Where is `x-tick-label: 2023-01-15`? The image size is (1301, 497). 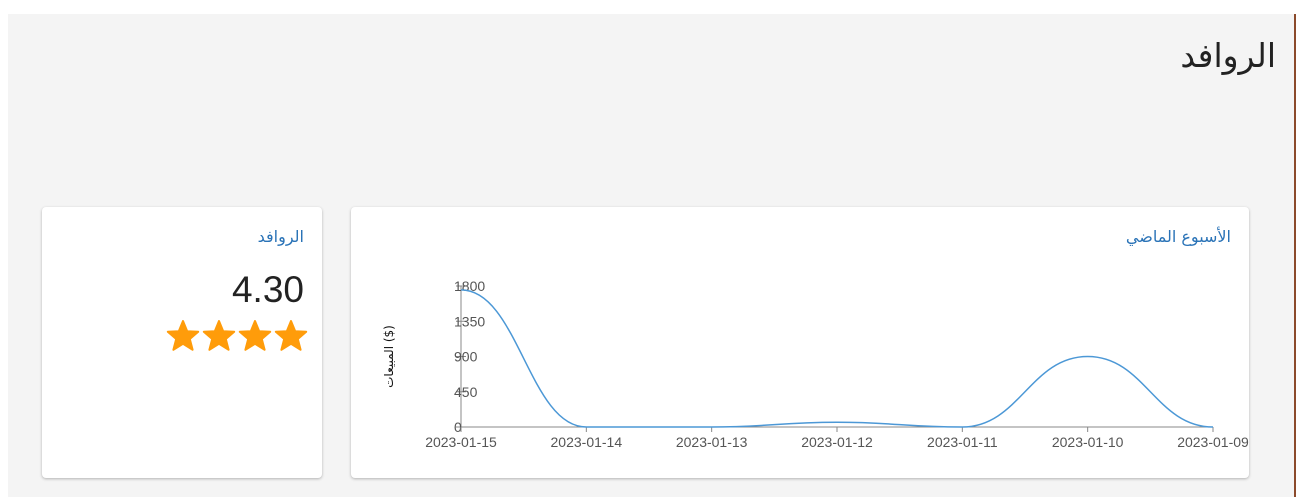
x-tick-label: 2023-01-15 is located at coordinates (461, 442).